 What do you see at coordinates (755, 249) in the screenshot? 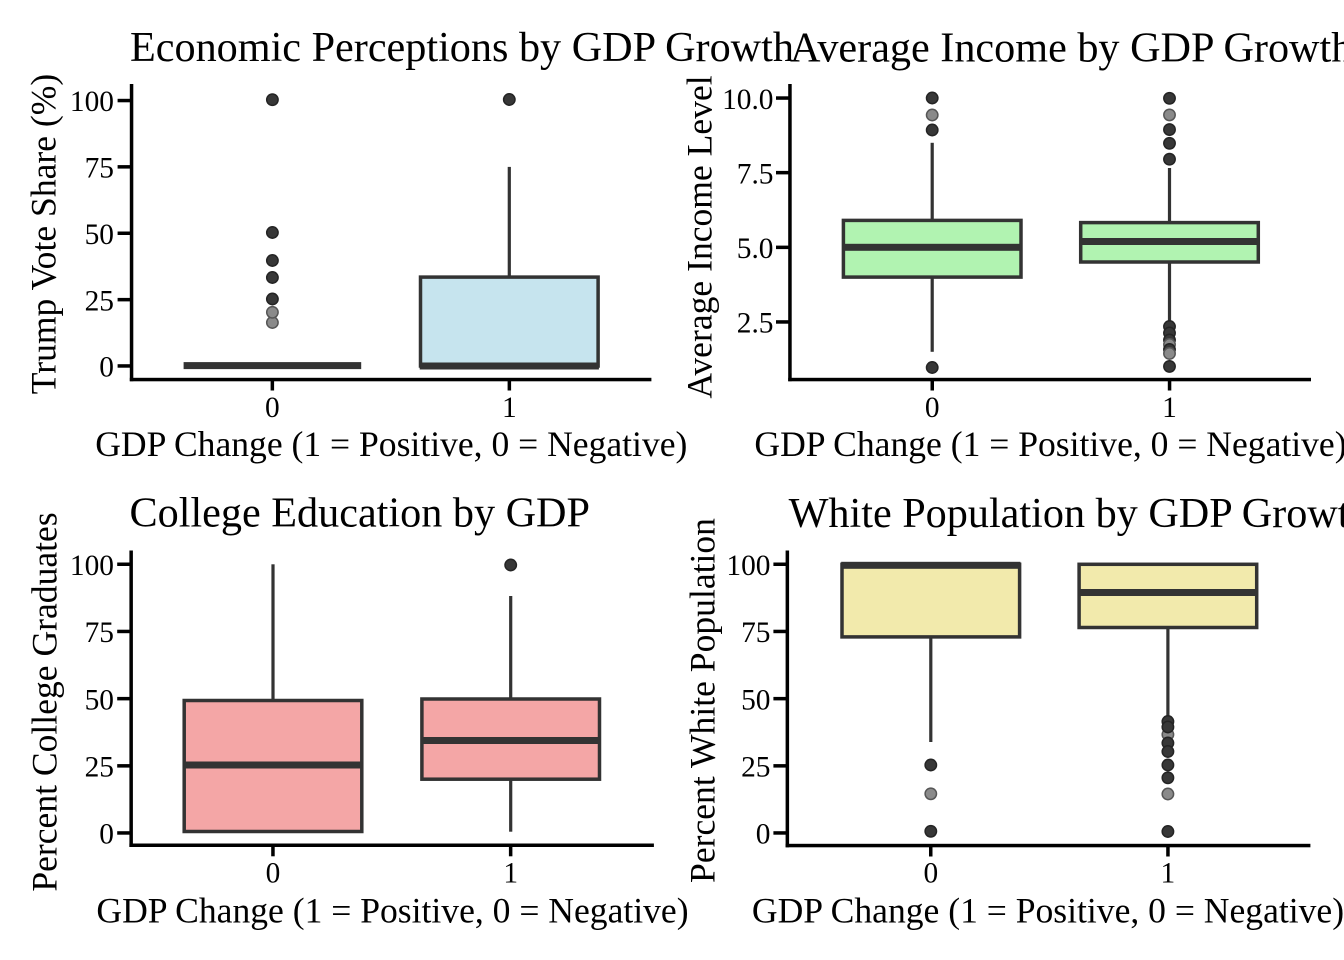
I see `svg-text: 5.0` at bounding box center [755, 249].